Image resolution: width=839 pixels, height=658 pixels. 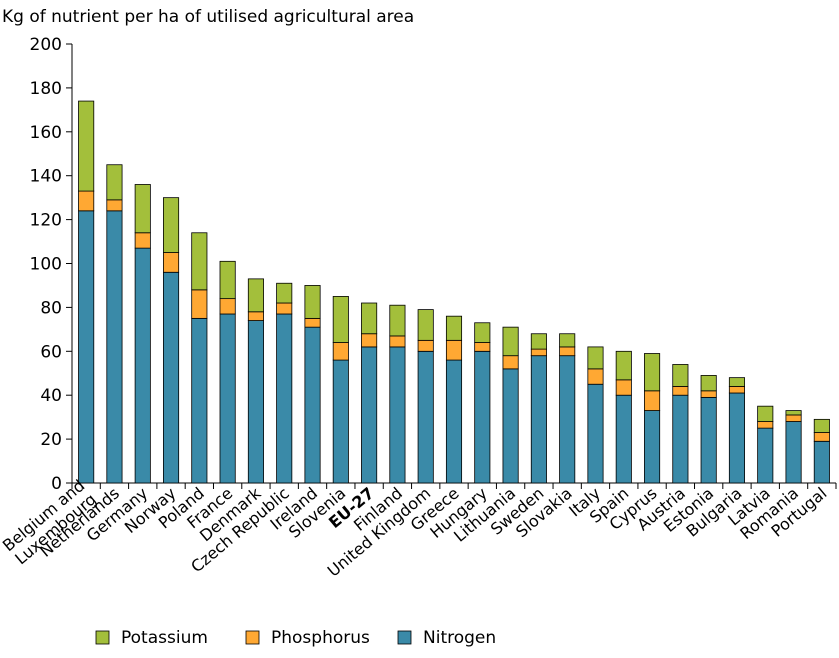 What do you see at coordinates (255, 316) in the screenshot?
I see `bar-phosphorus-denmark` at bounding box center [255, 316].